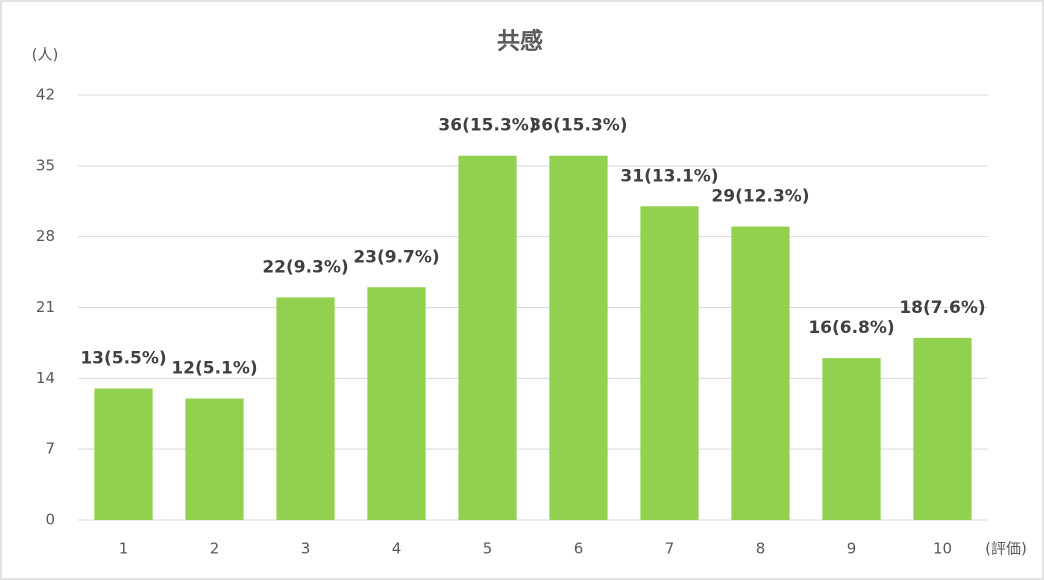 The height and width of the screenshot is (580, 1044). I want to click on x-tick-label: 7, so click(670, 549).